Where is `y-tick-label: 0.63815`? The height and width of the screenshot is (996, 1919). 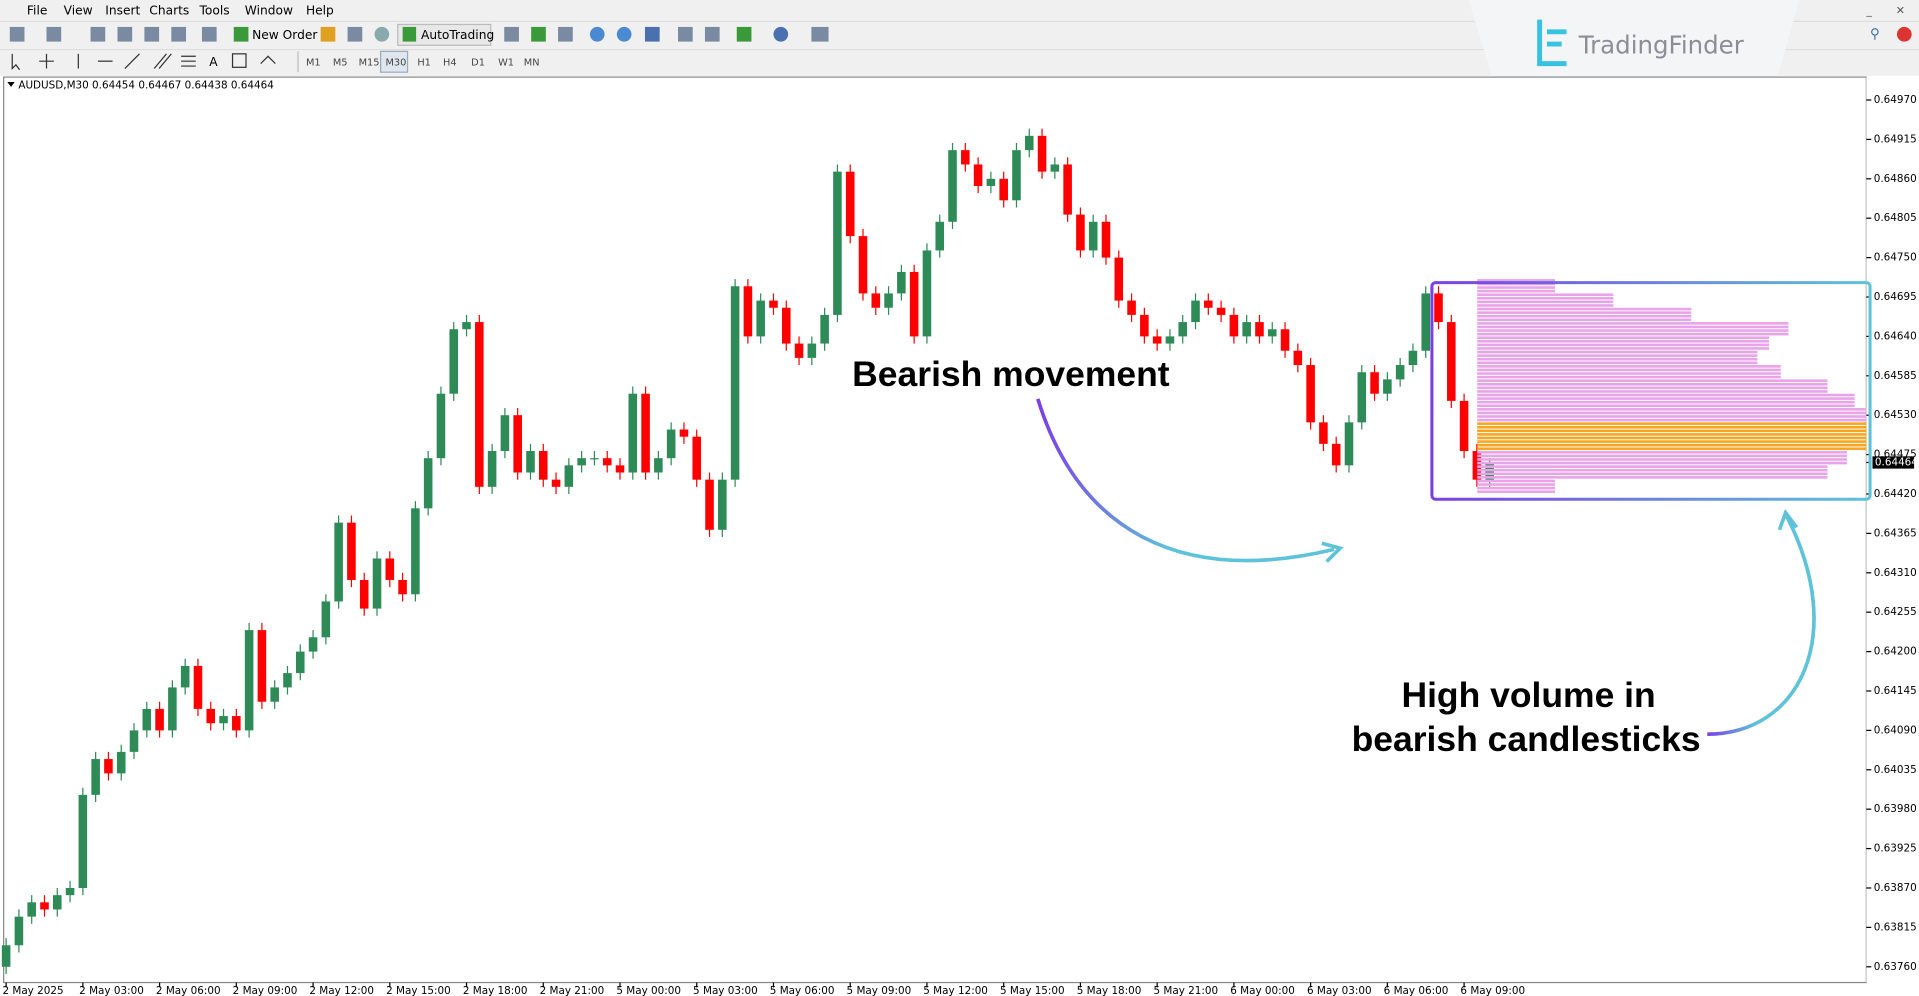 y-tick-label: 0.63815 is located at coordinates (1895, 927).